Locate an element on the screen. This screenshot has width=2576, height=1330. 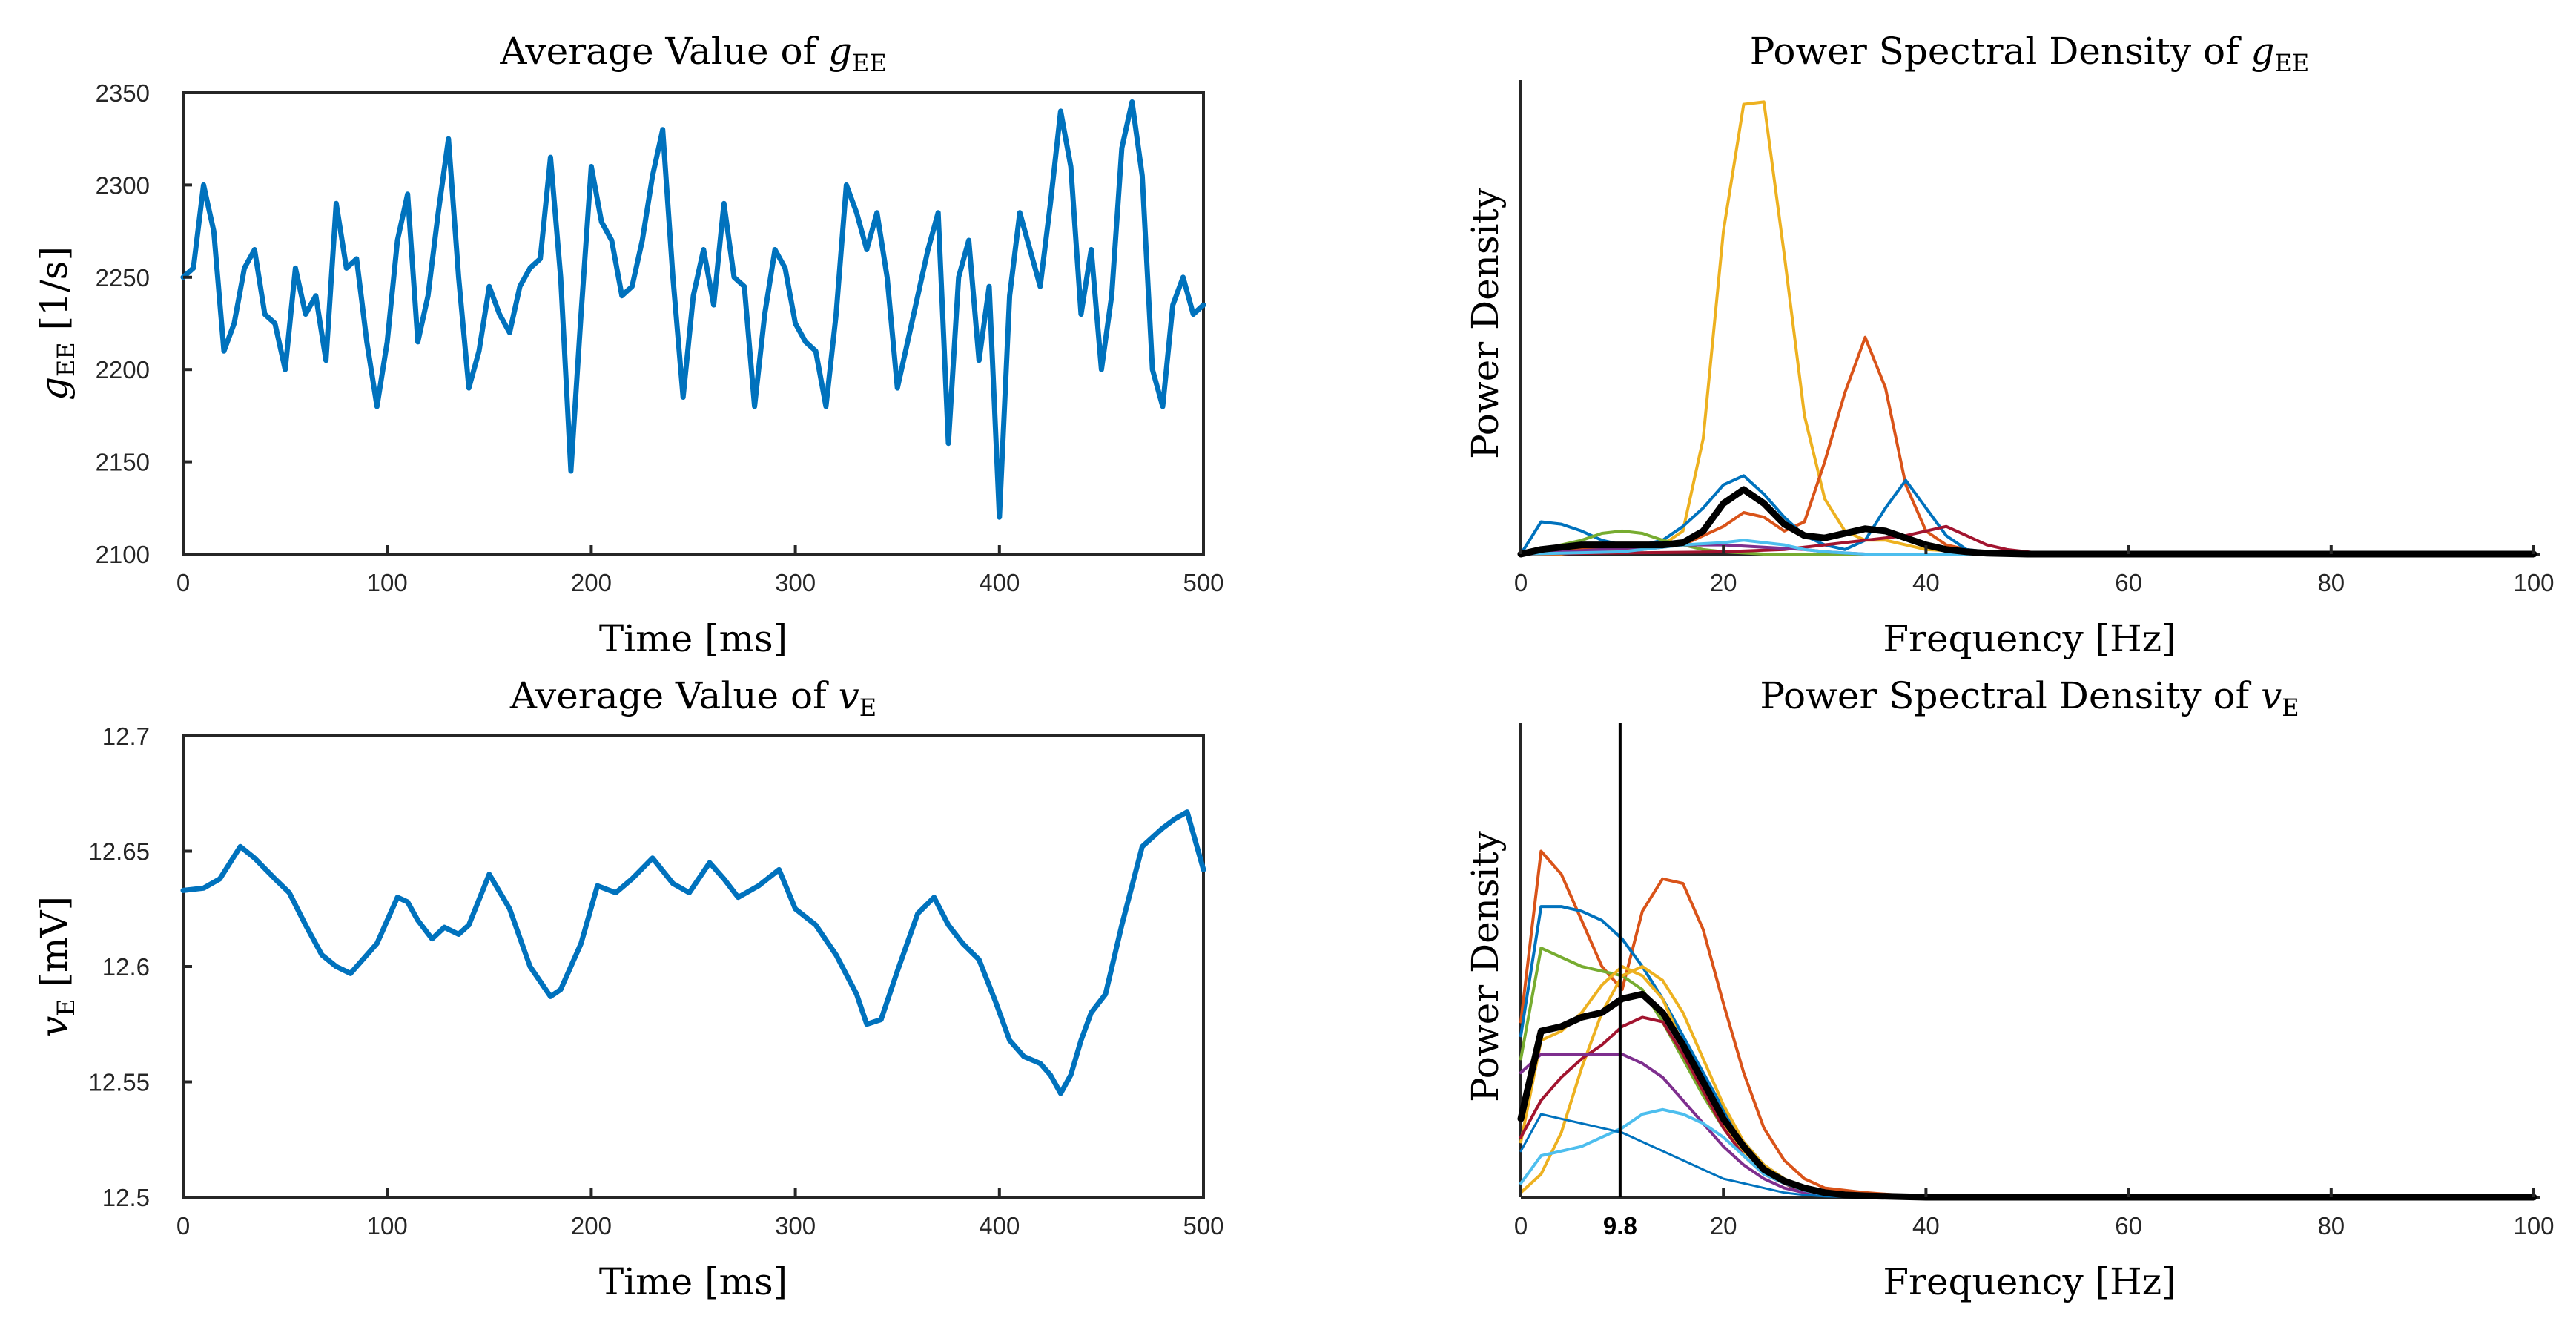
y-tick-label: 12.7 is located at coordinates (126, 736).